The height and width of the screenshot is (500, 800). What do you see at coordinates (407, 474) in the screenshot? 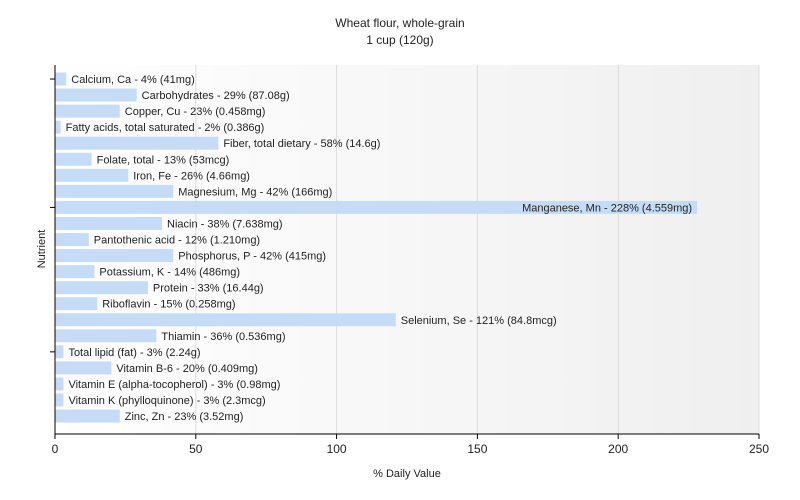
I see `x-axis-title: % Daily Value` at bounding box center [407, 474].